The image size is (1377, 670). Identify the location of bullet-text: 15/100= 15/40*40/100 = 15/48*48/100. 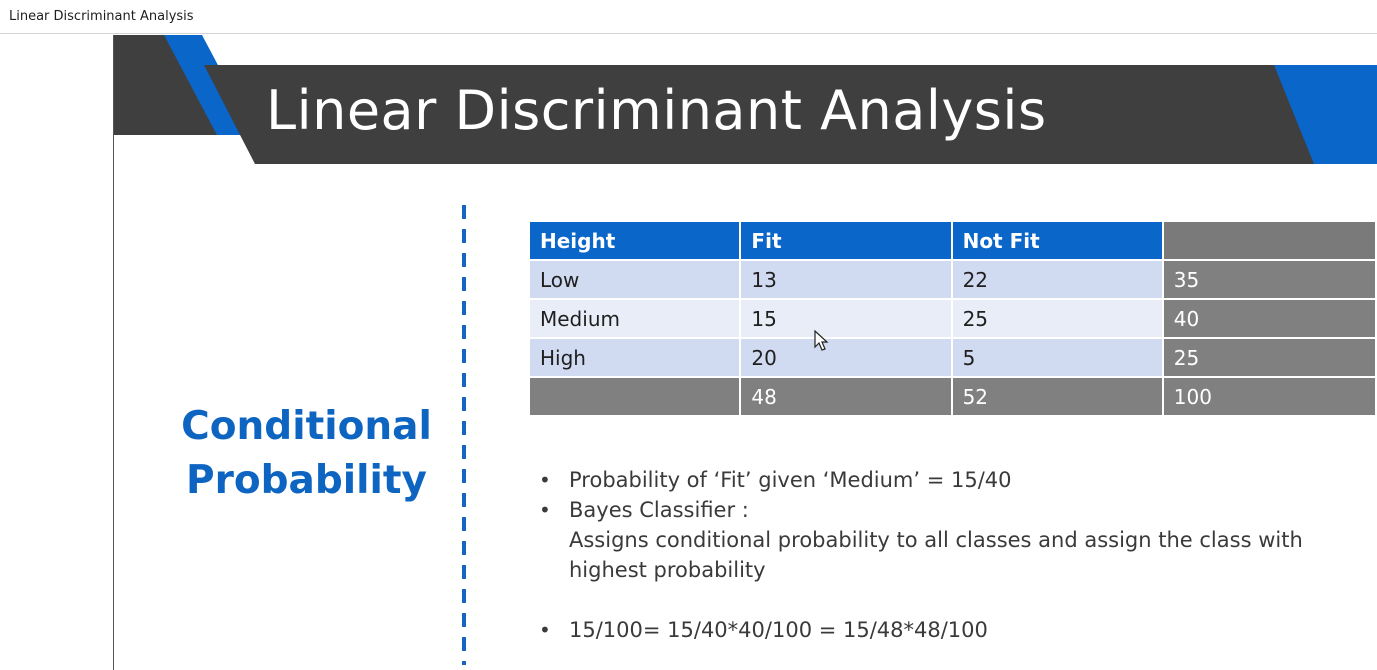
(778, 630).